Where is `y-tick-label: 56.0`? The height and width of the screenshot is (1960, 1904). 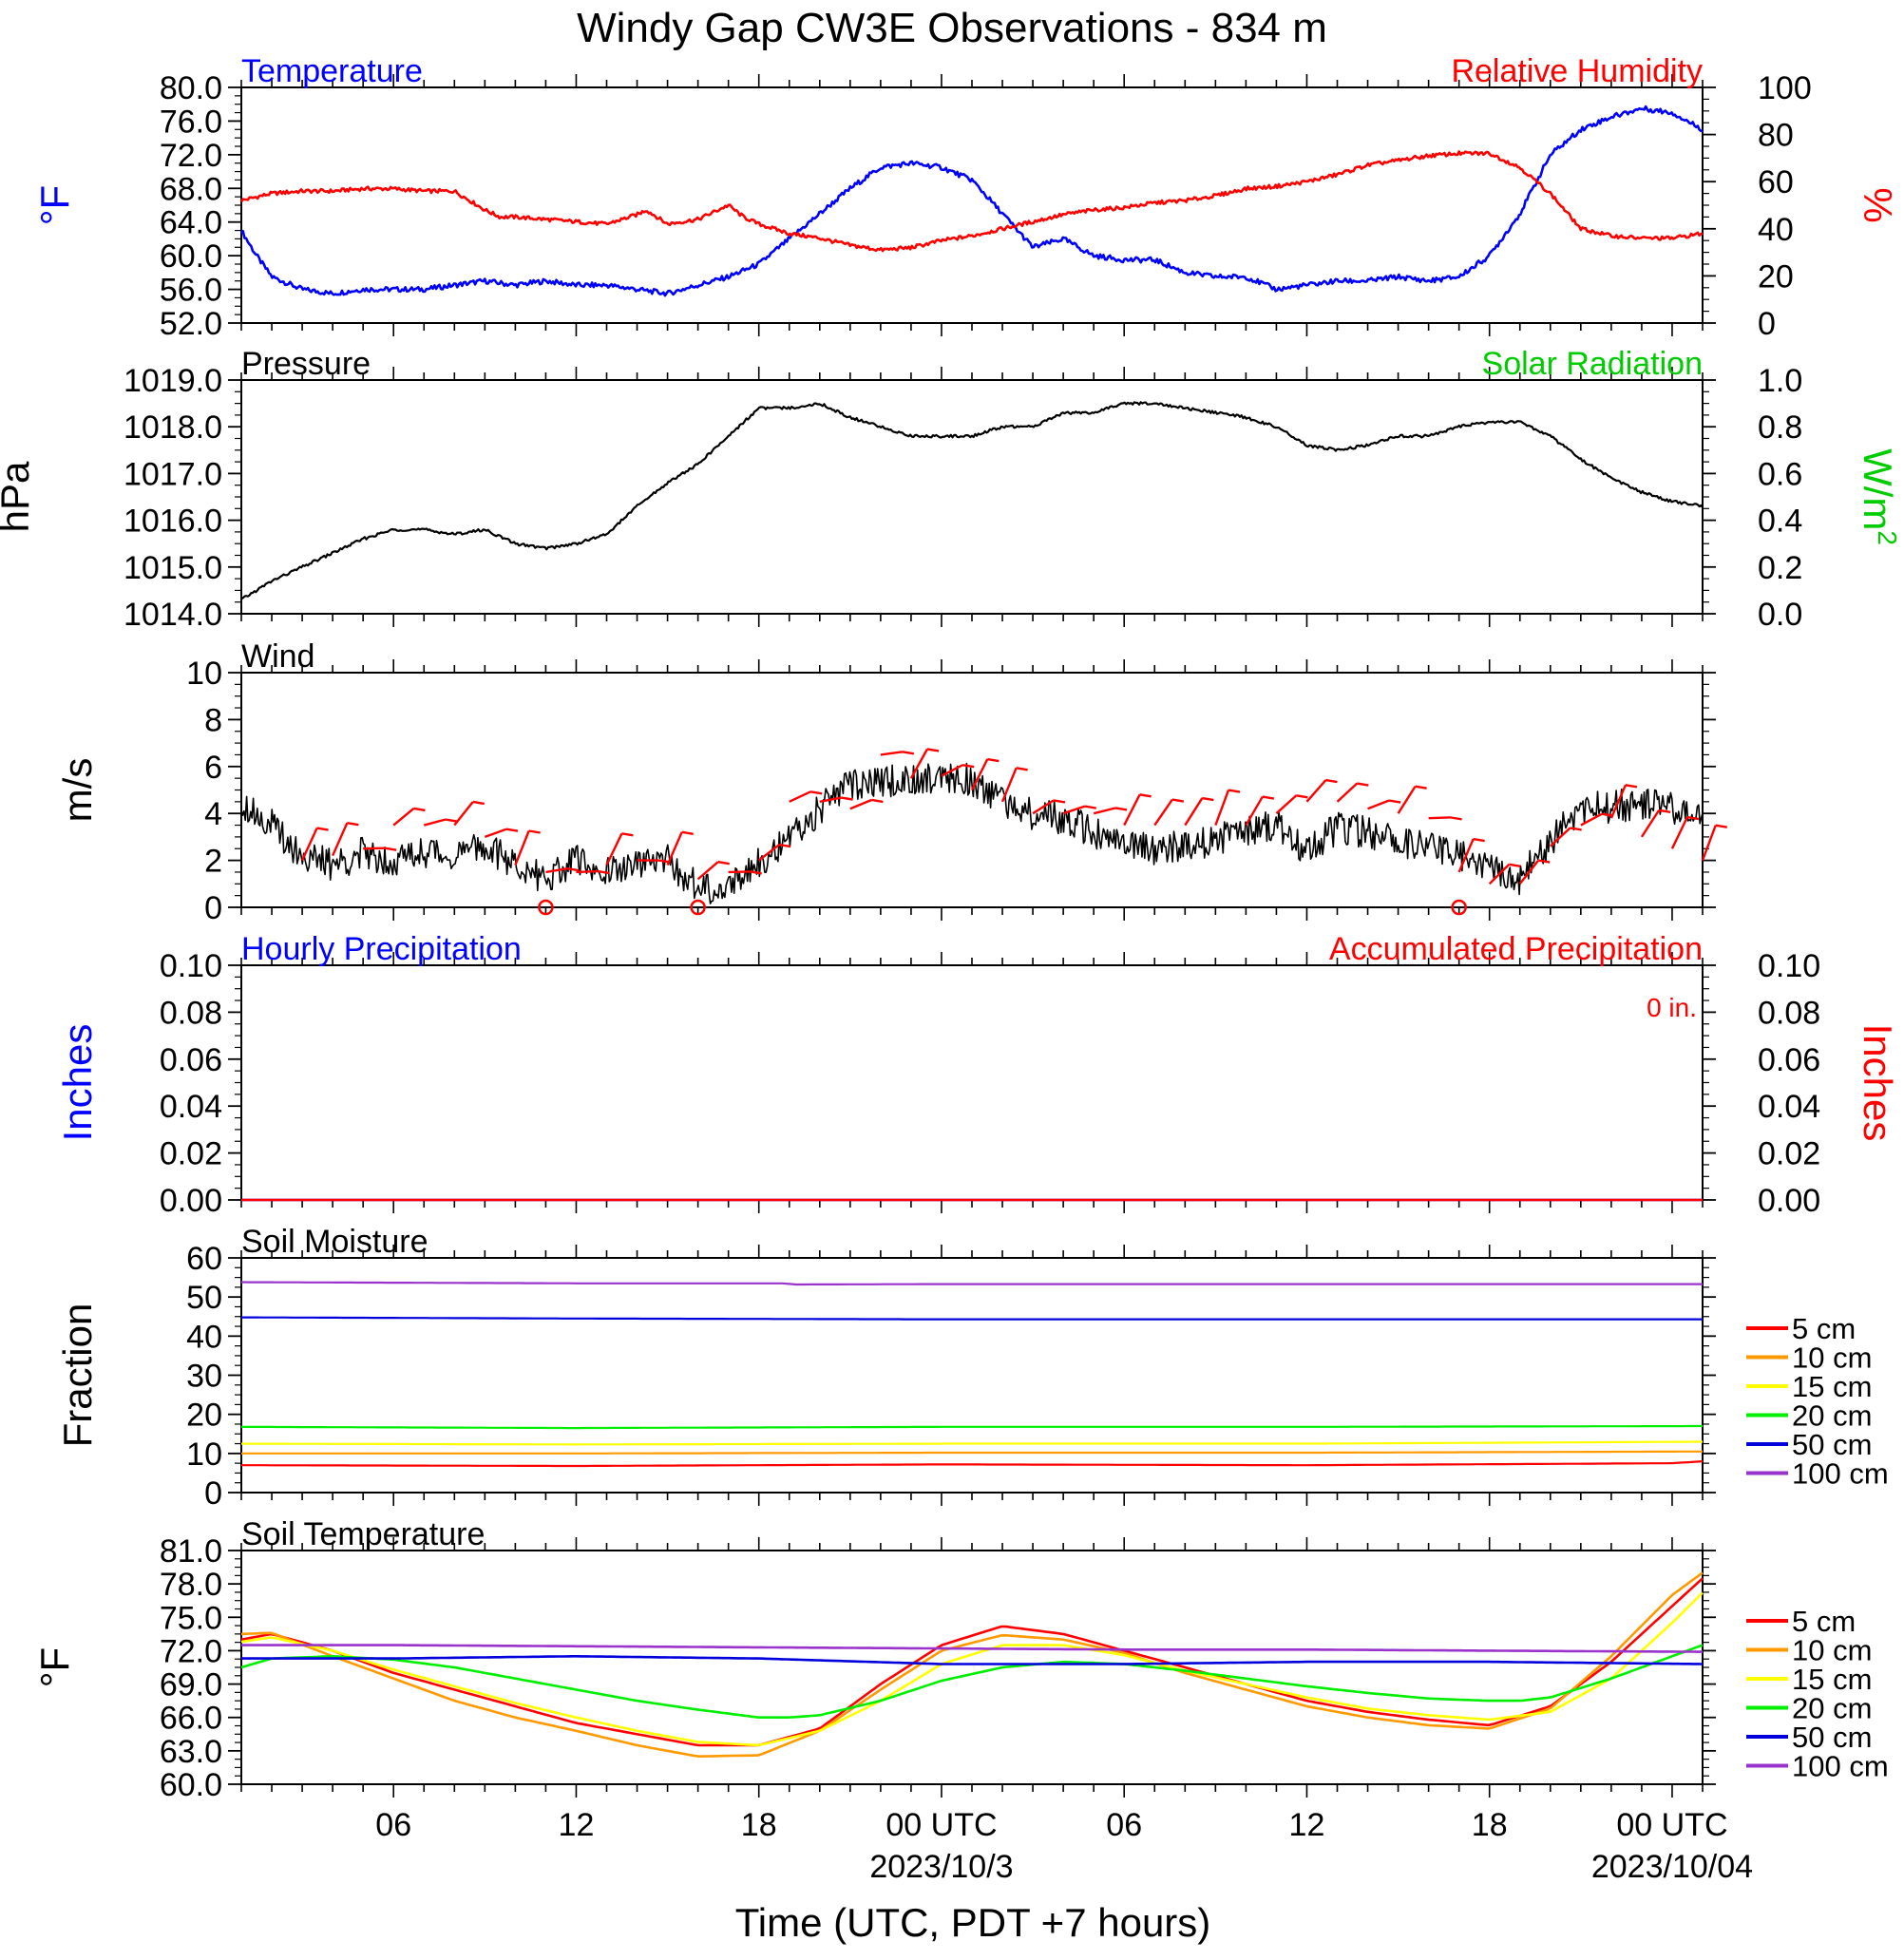 y-tick-label: 56.0 is located at coordinates (191, 291).